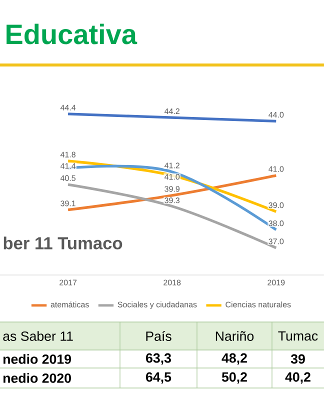 Image resolution: width=324 pixels, height=400 pixels. Describe the element at coordinates (276, 283) in the screenshot. I see `x-tick-label: 2019` at that location.